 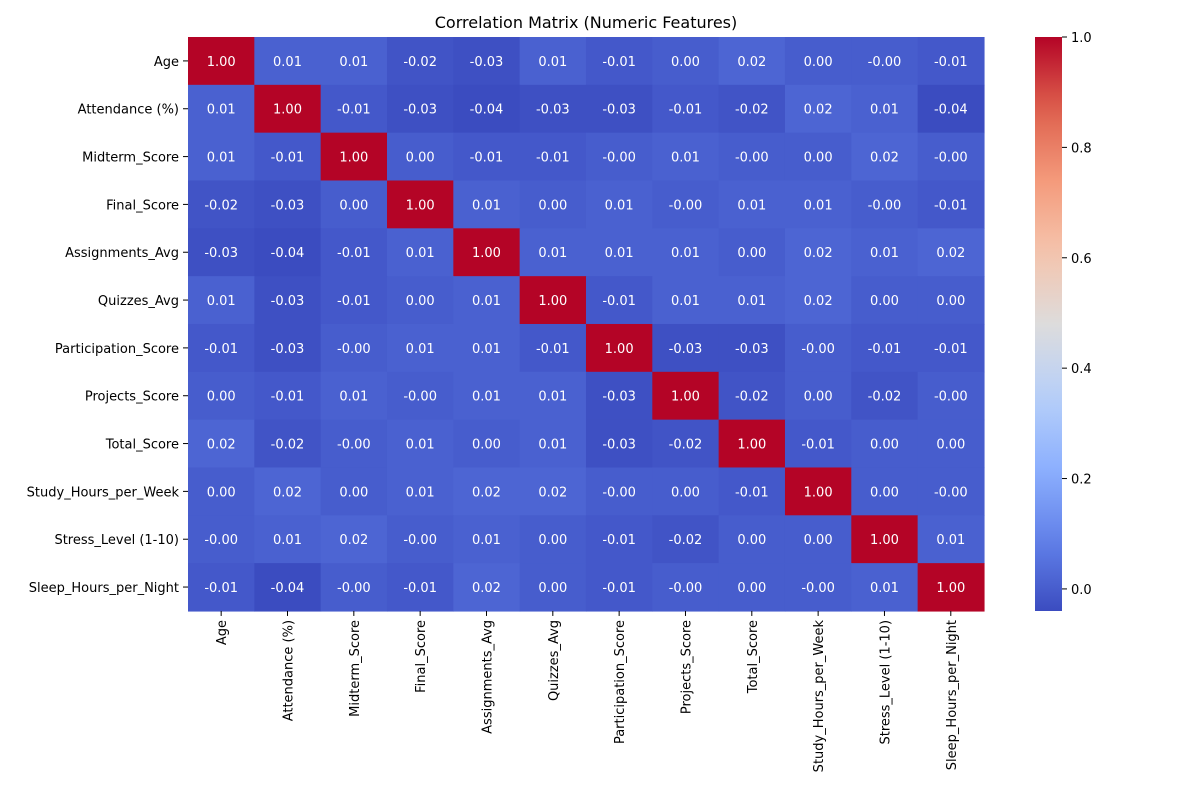 I want to click on y-tick-label: Assignments_Avg, so click(x=122, y=253).